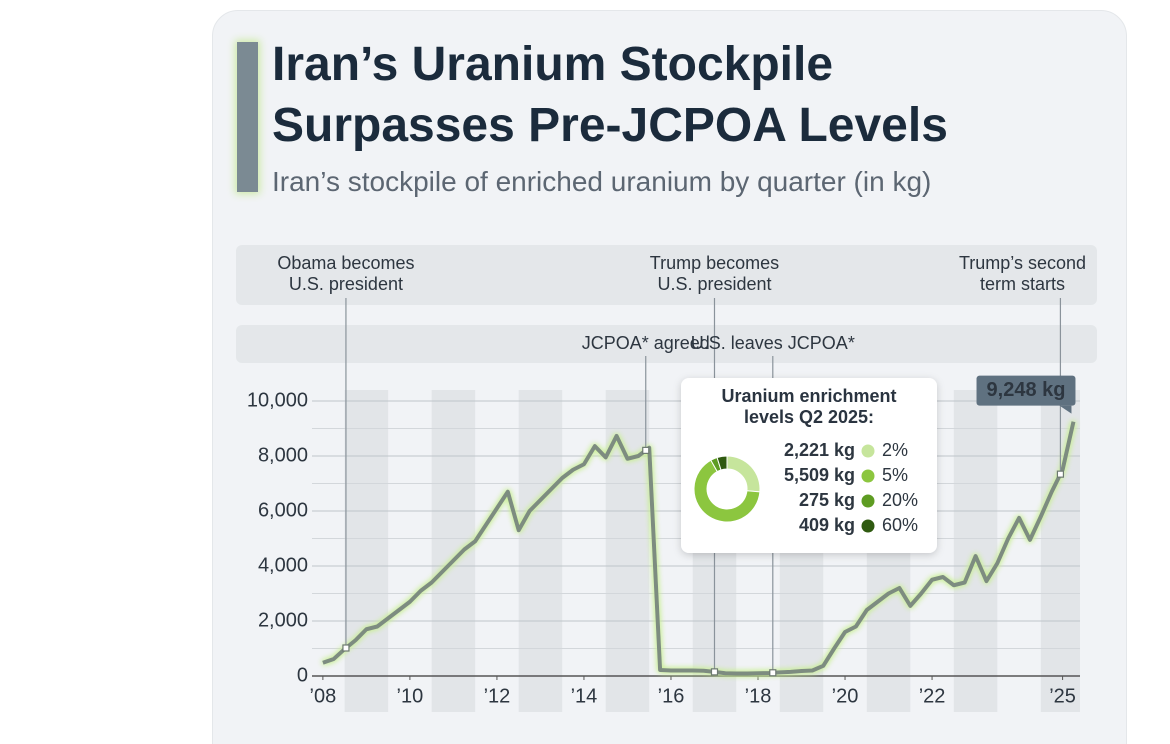 The width and height of the screenshot is (1170, 744). What do you see at coordinates (277, 400) in the screenshot?
I see `y-tick-label: 10,000` at bounding box center [277, 400].